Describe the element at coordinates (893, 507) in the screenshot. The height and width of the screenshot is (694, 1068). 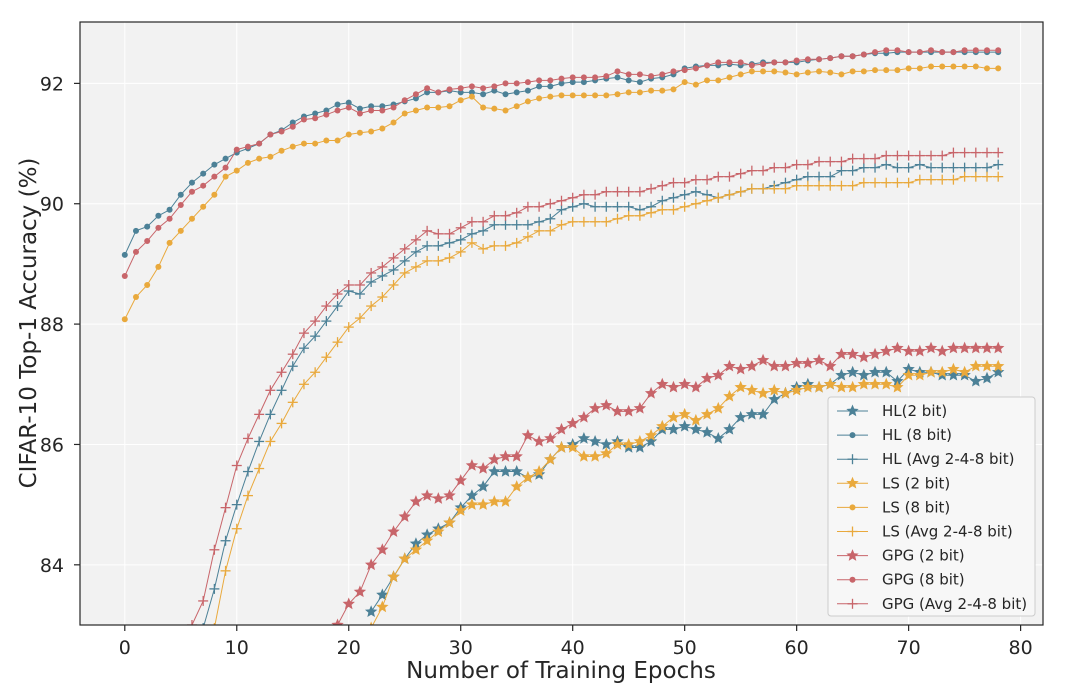
I see `legend-entry: LS (8 bit)` at that location.